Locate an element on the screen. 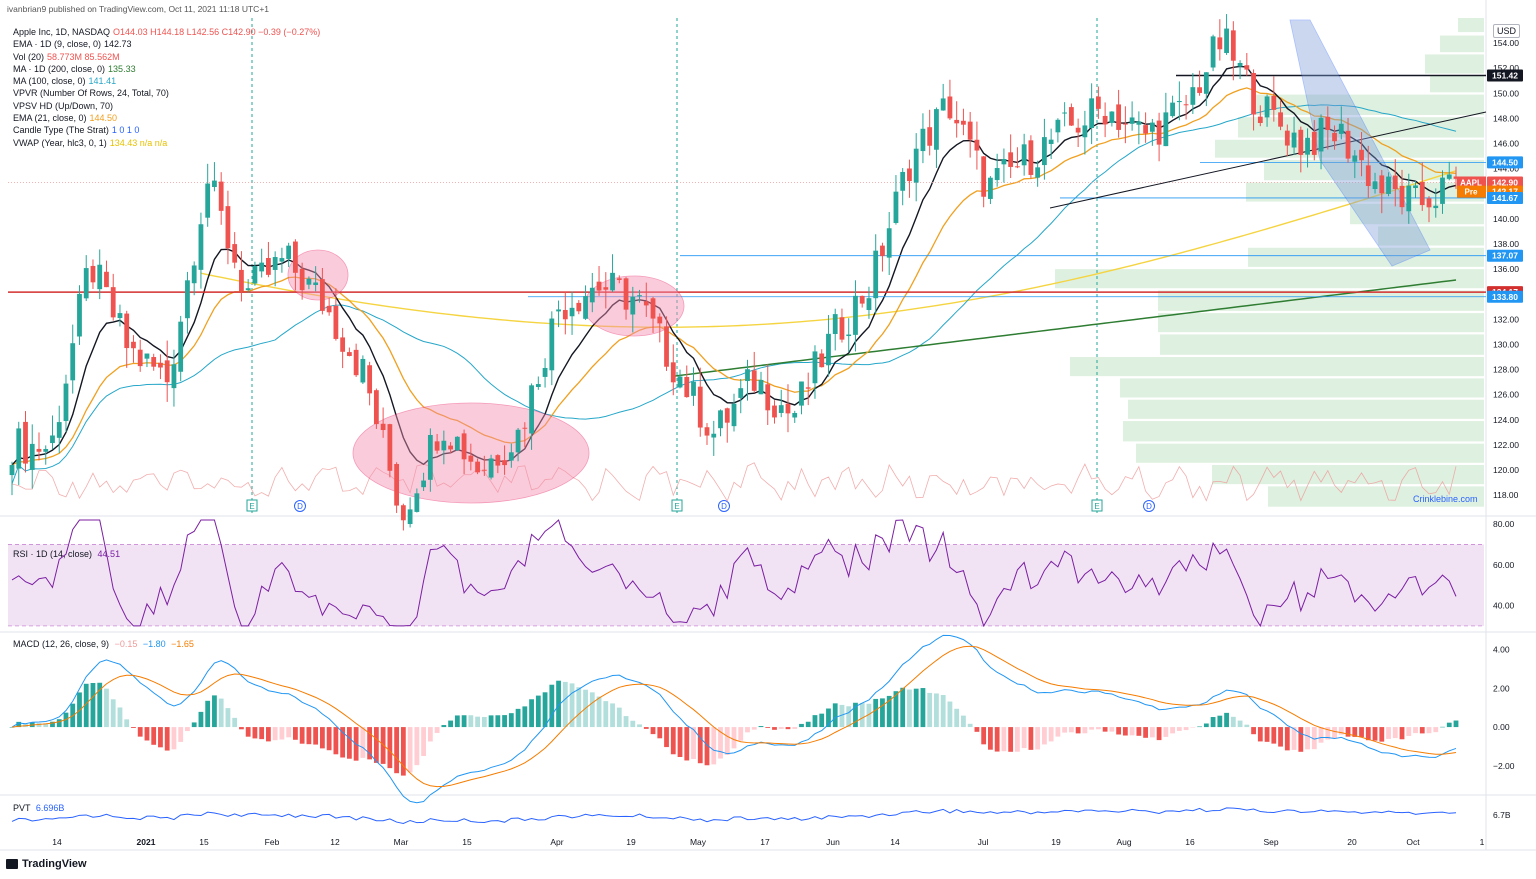 The width and height of the screenshot is (1536, 879). svg-text: E is located at coordinates (676, 506).